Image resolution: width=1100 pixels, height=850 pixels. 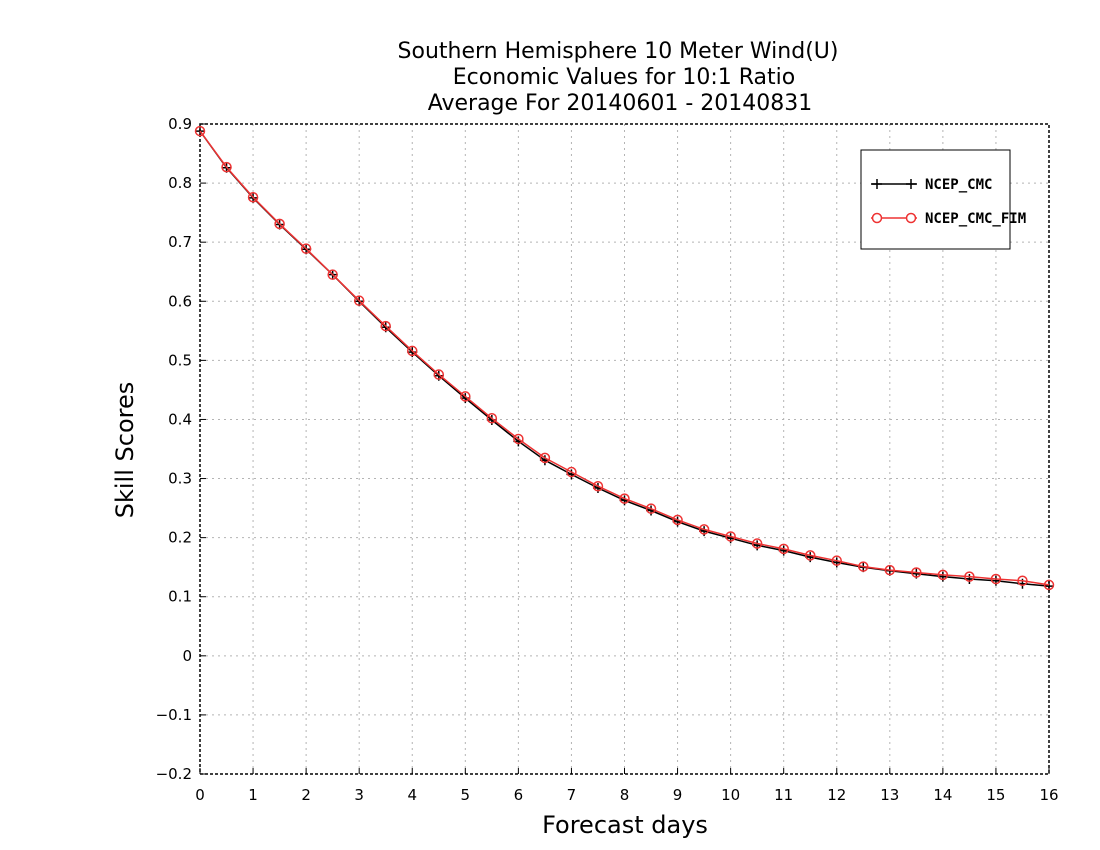 What do you see at coordinates (180, 242) in the screenshot?
I see `y-tick-label: 0.7` at bounding box center [180, 242].